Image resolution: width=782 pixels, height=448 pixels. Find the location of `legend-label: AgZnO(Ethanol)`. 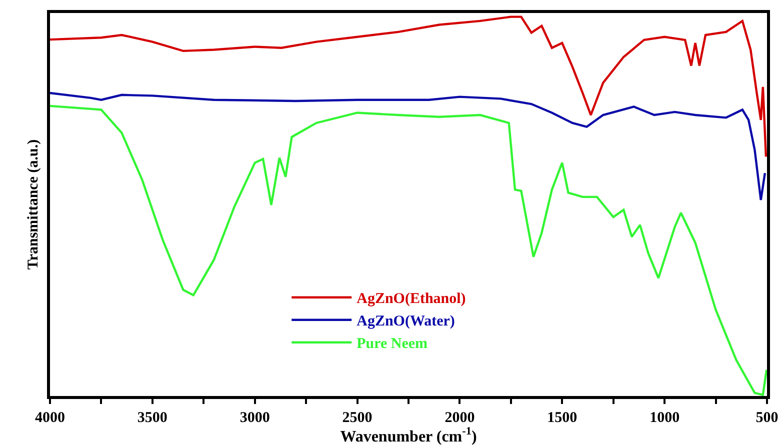

legend-label: AgZnO(Ethanol) is located at coordinates (411, 299).